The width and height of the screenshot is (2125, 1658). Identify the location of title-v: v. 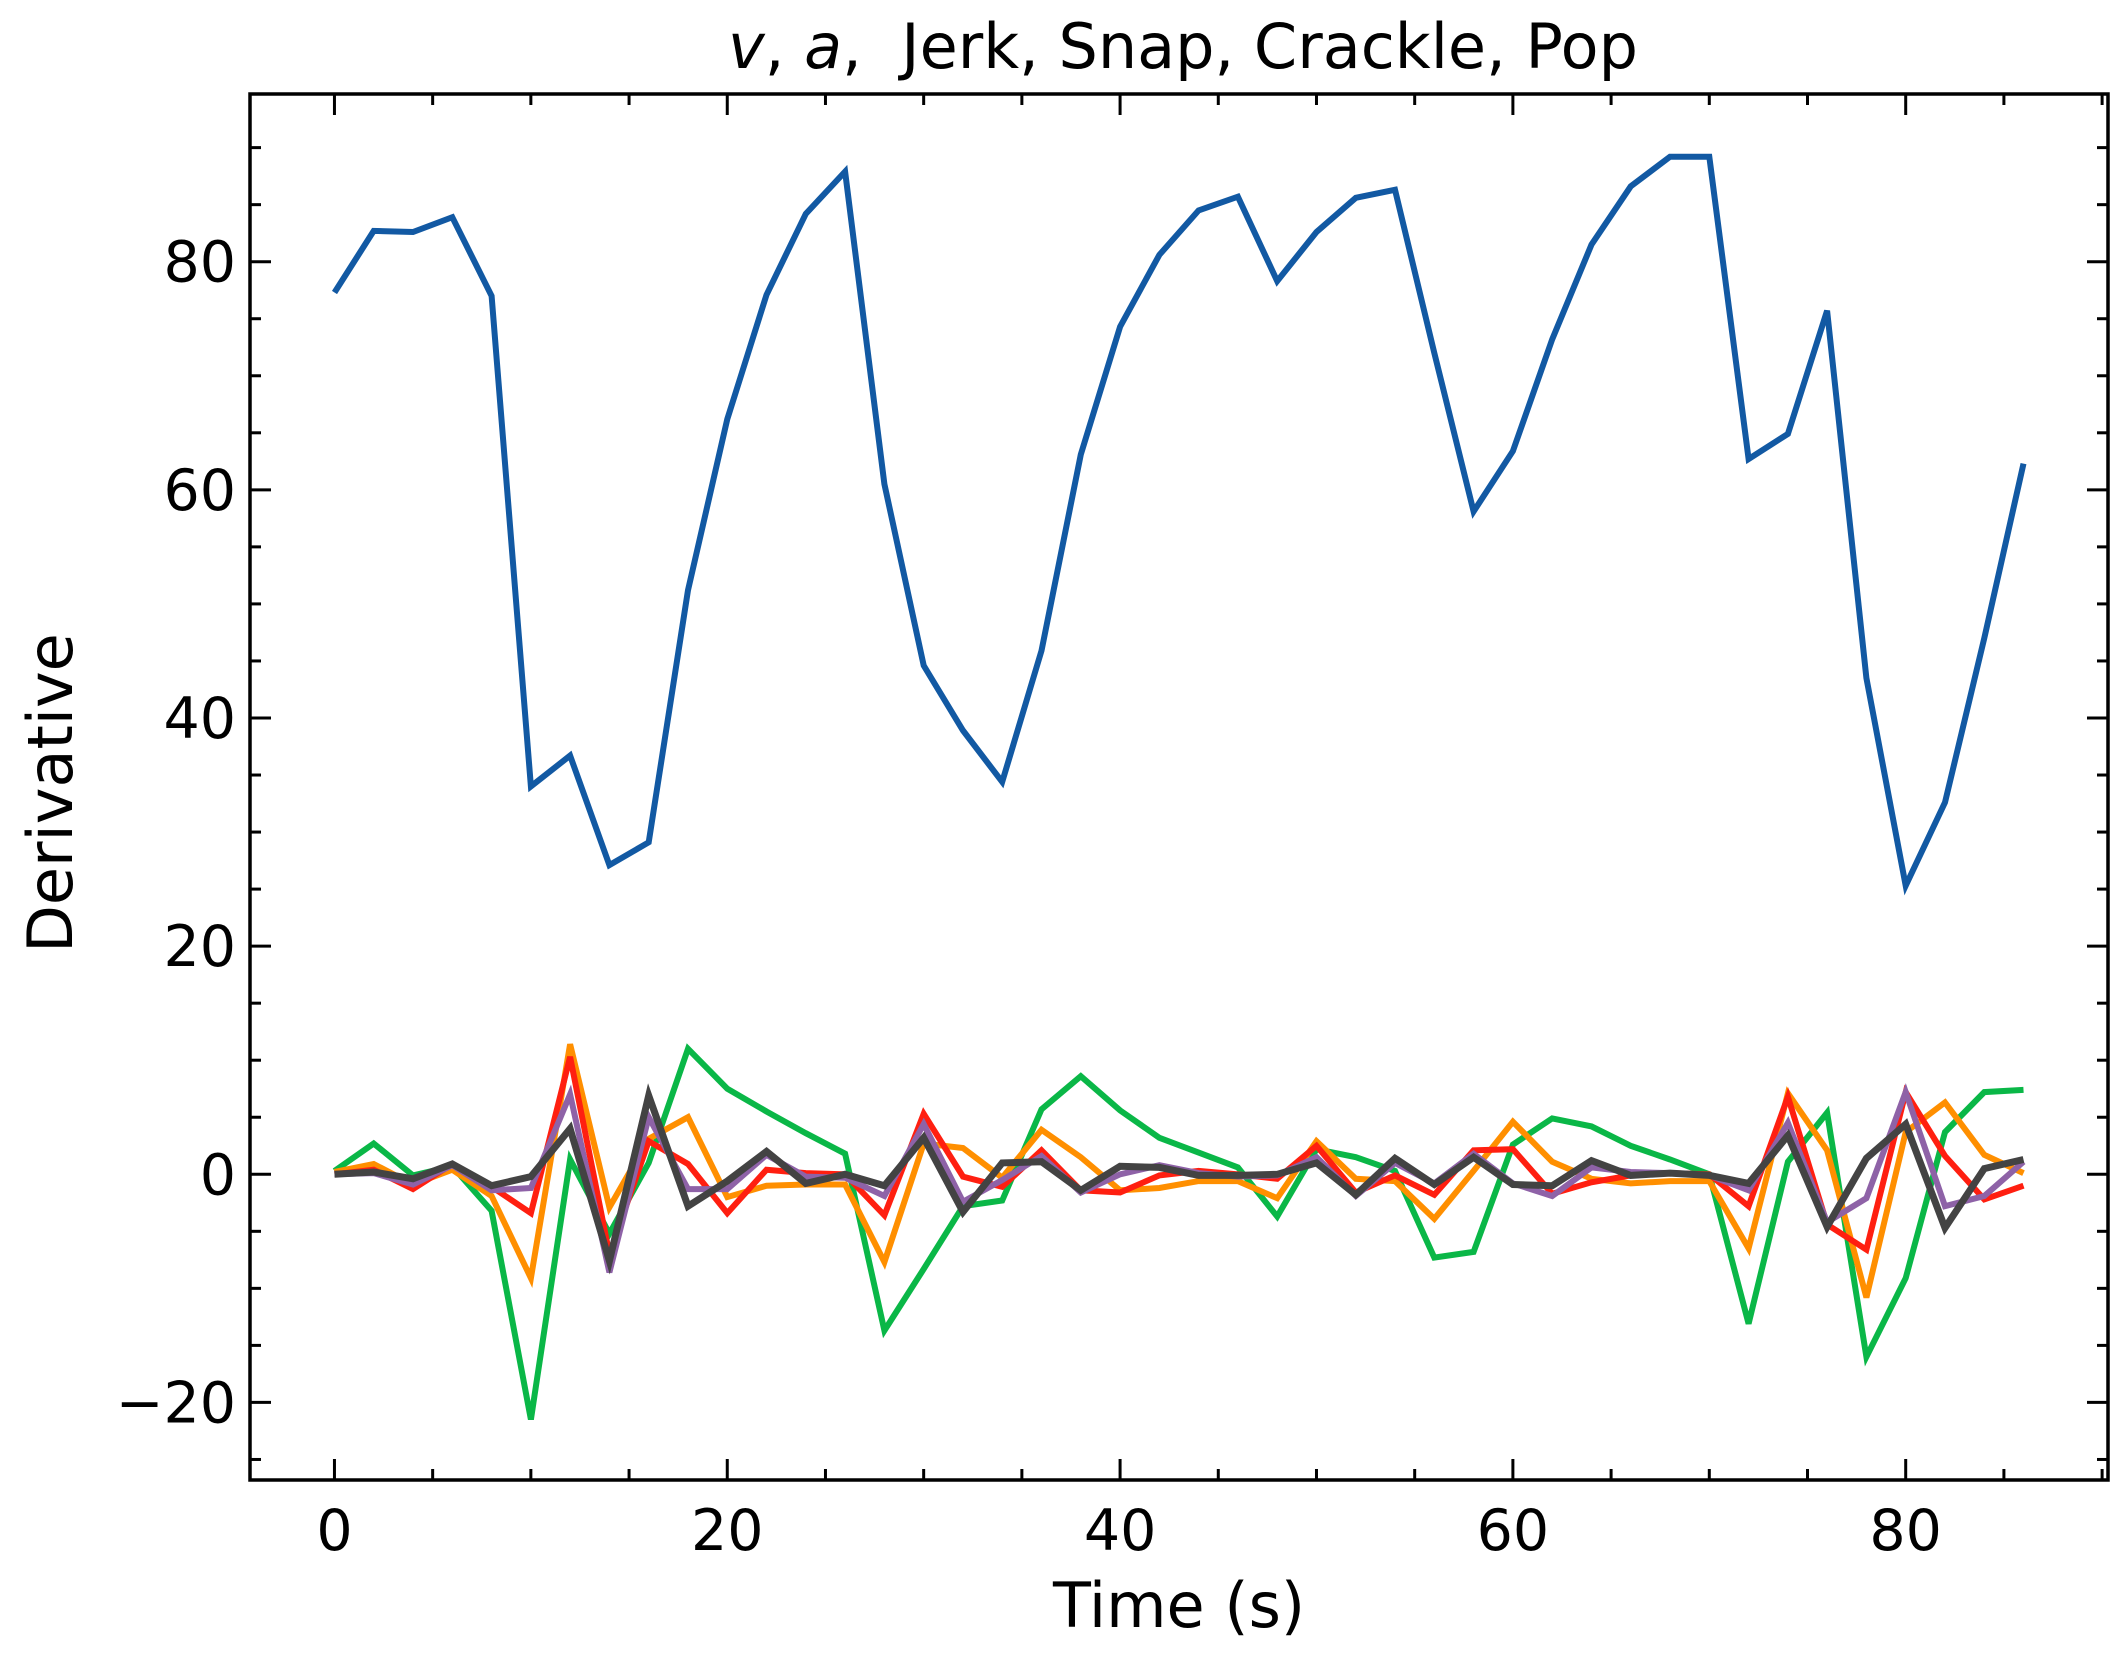
(747, 46).